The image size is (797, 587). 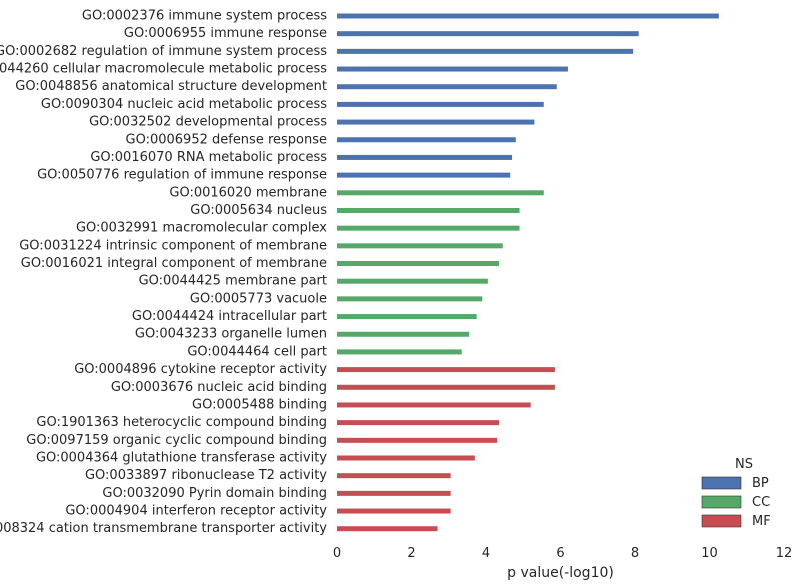 I want to click on category-label: GO:0005488 binding, so click(x=259, y=404).